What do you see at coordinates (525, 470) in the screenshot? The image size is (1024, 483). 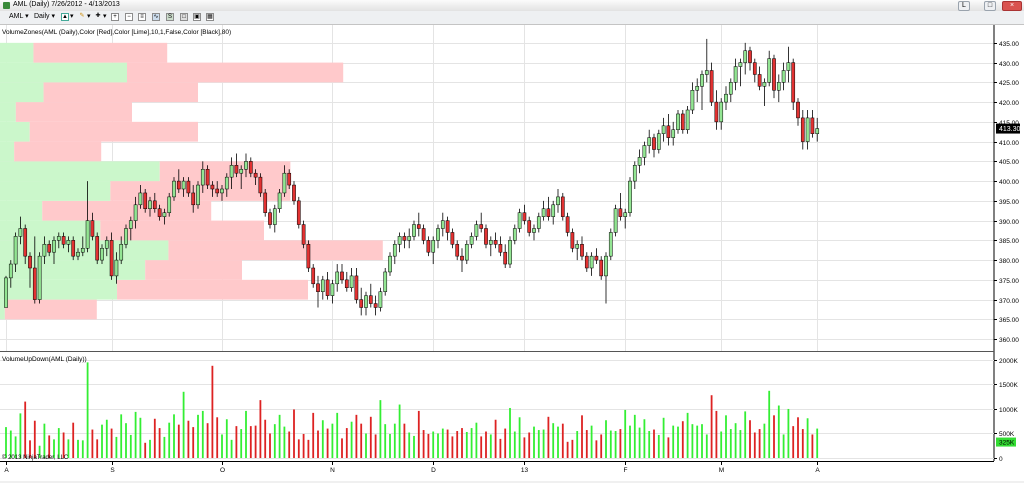 I see `time-tick-label: 13` at bounding box center [525, 470].